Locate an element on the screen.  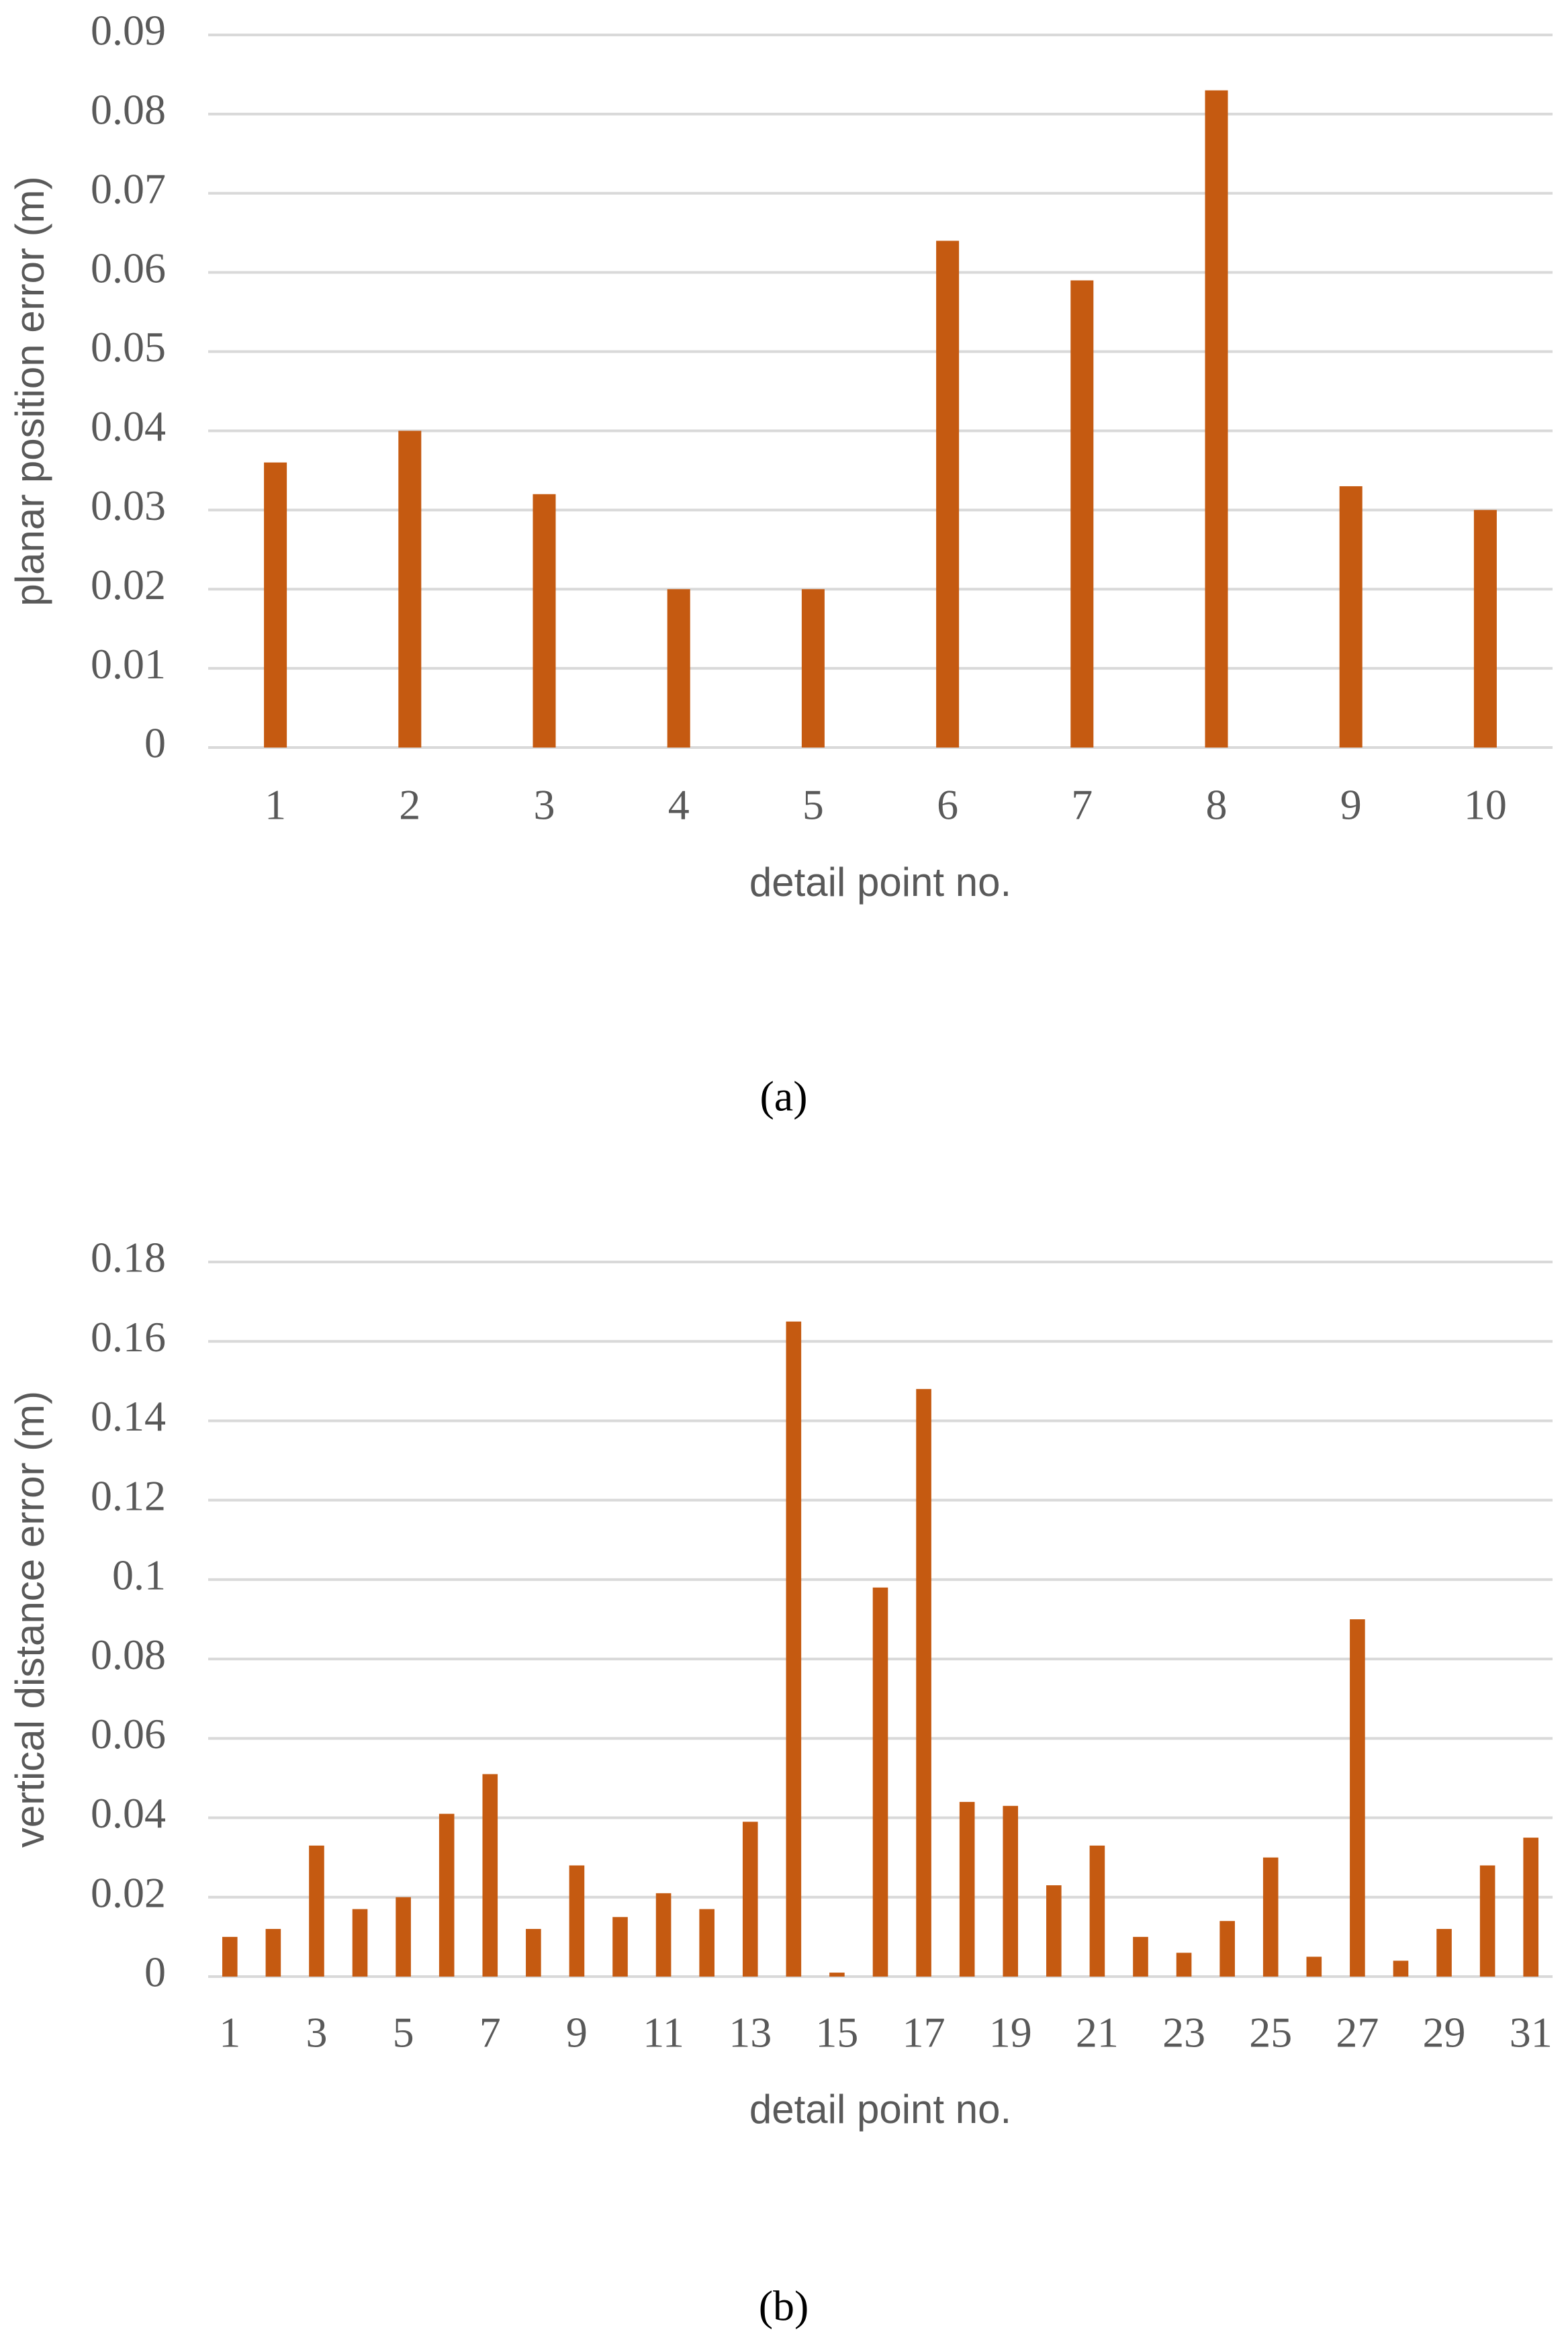
y-axis-title: planar position error (m) is located at coordinates (29, 391).